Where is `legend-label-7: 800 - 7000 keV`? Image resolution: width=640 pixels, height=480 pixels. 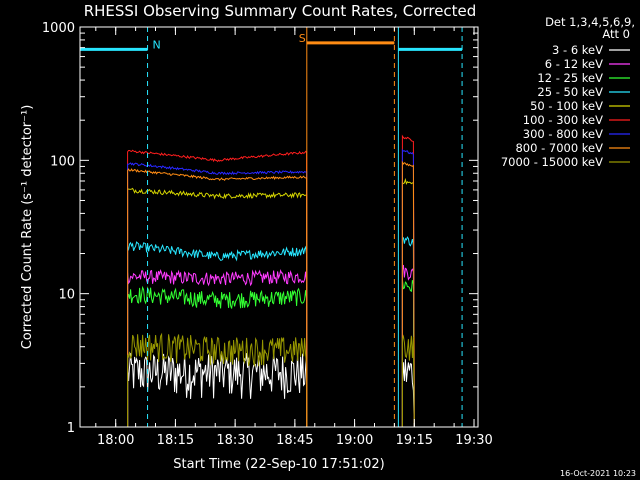
legend-label-7: 800 - 7000 keV is located at coordinates (559, 148).